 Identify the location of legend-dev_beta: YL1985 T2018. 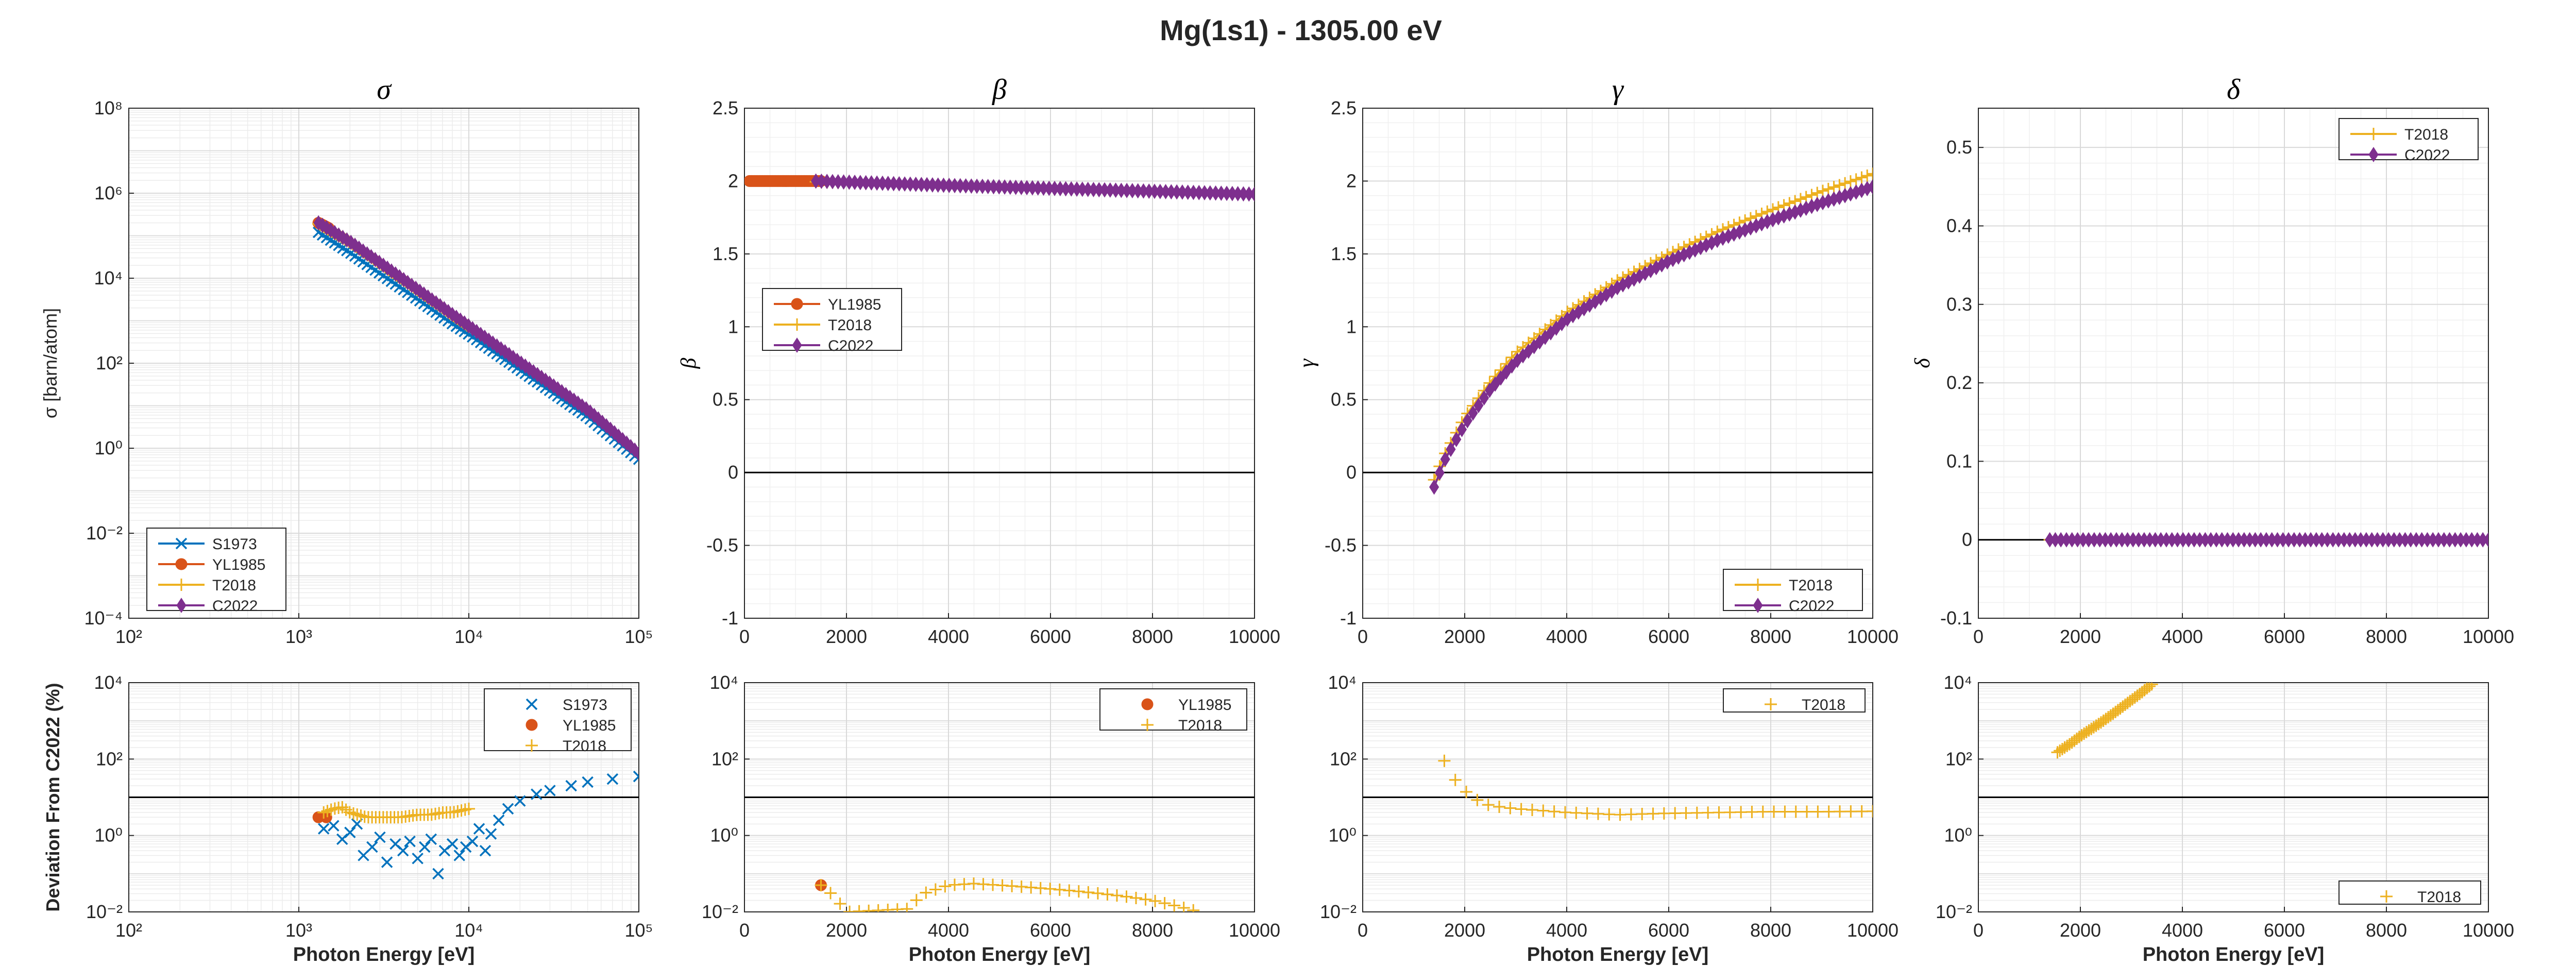
(1173, 711).